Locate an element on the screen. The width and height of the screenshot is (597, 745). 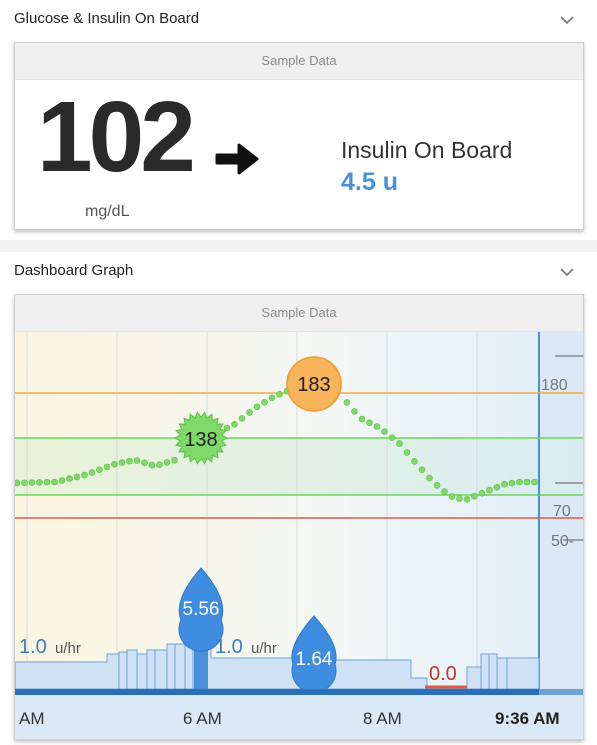
glucose-bubble-183: 183 is located at coordinates (314, 384).